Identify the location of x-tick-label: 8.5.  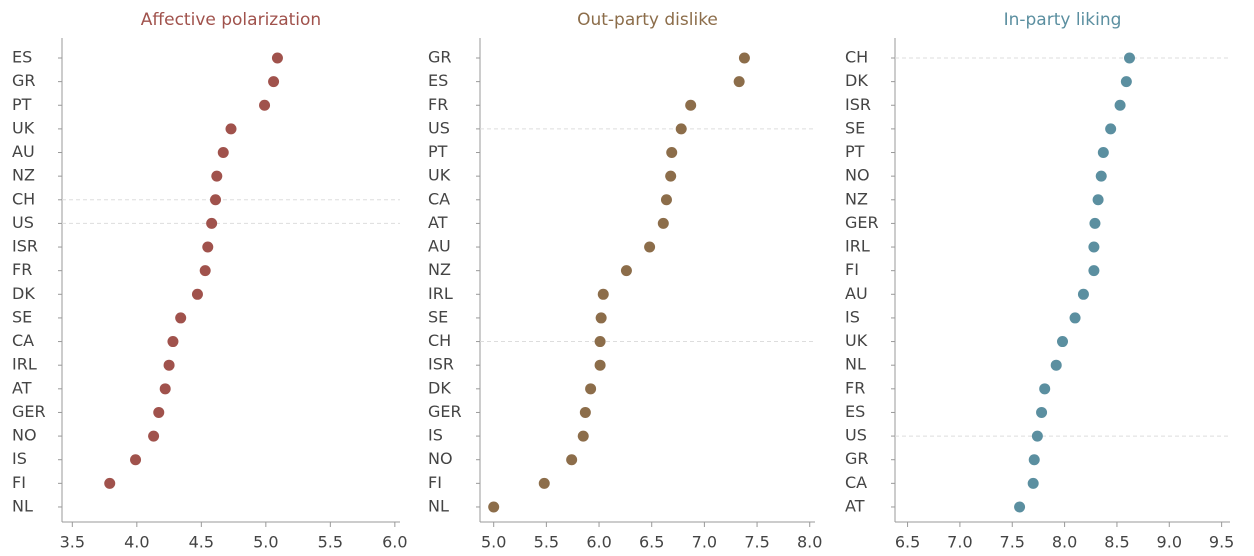
(1116, 542).